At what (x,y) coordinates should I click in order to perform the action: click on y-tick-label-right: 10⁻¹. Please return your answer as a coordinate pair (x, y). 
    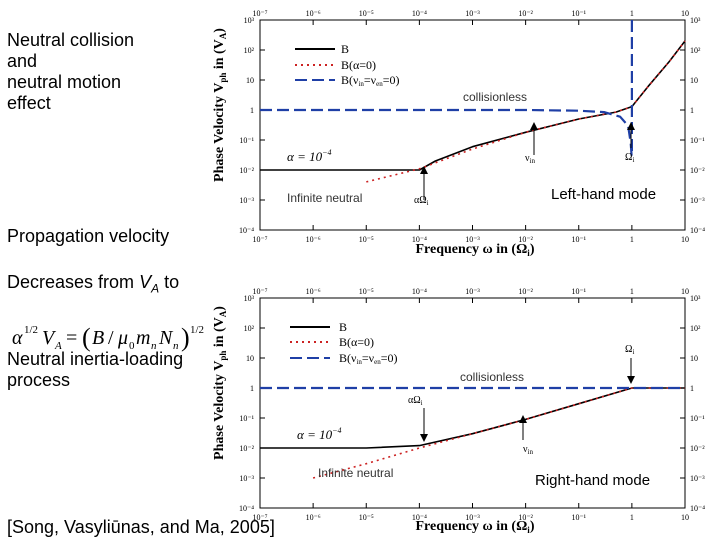
    Looking at the image, I should click on (697, 418).